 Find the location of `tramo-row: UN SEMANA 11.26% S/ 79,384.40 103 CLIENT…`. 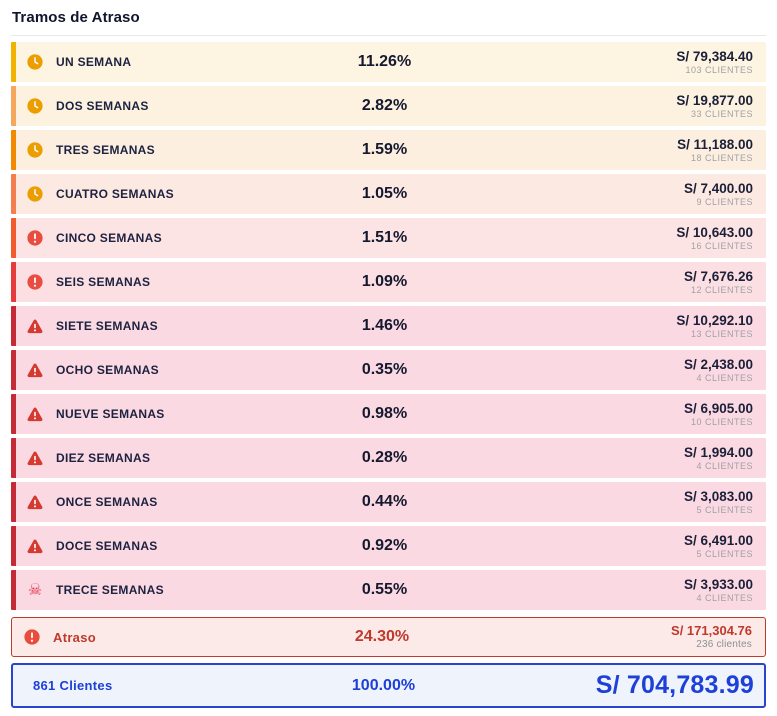

tramo-row: UN SEMANA 11.26% S/ 79,384.40 103 CLIENT… is located at coordinates (388, 62).